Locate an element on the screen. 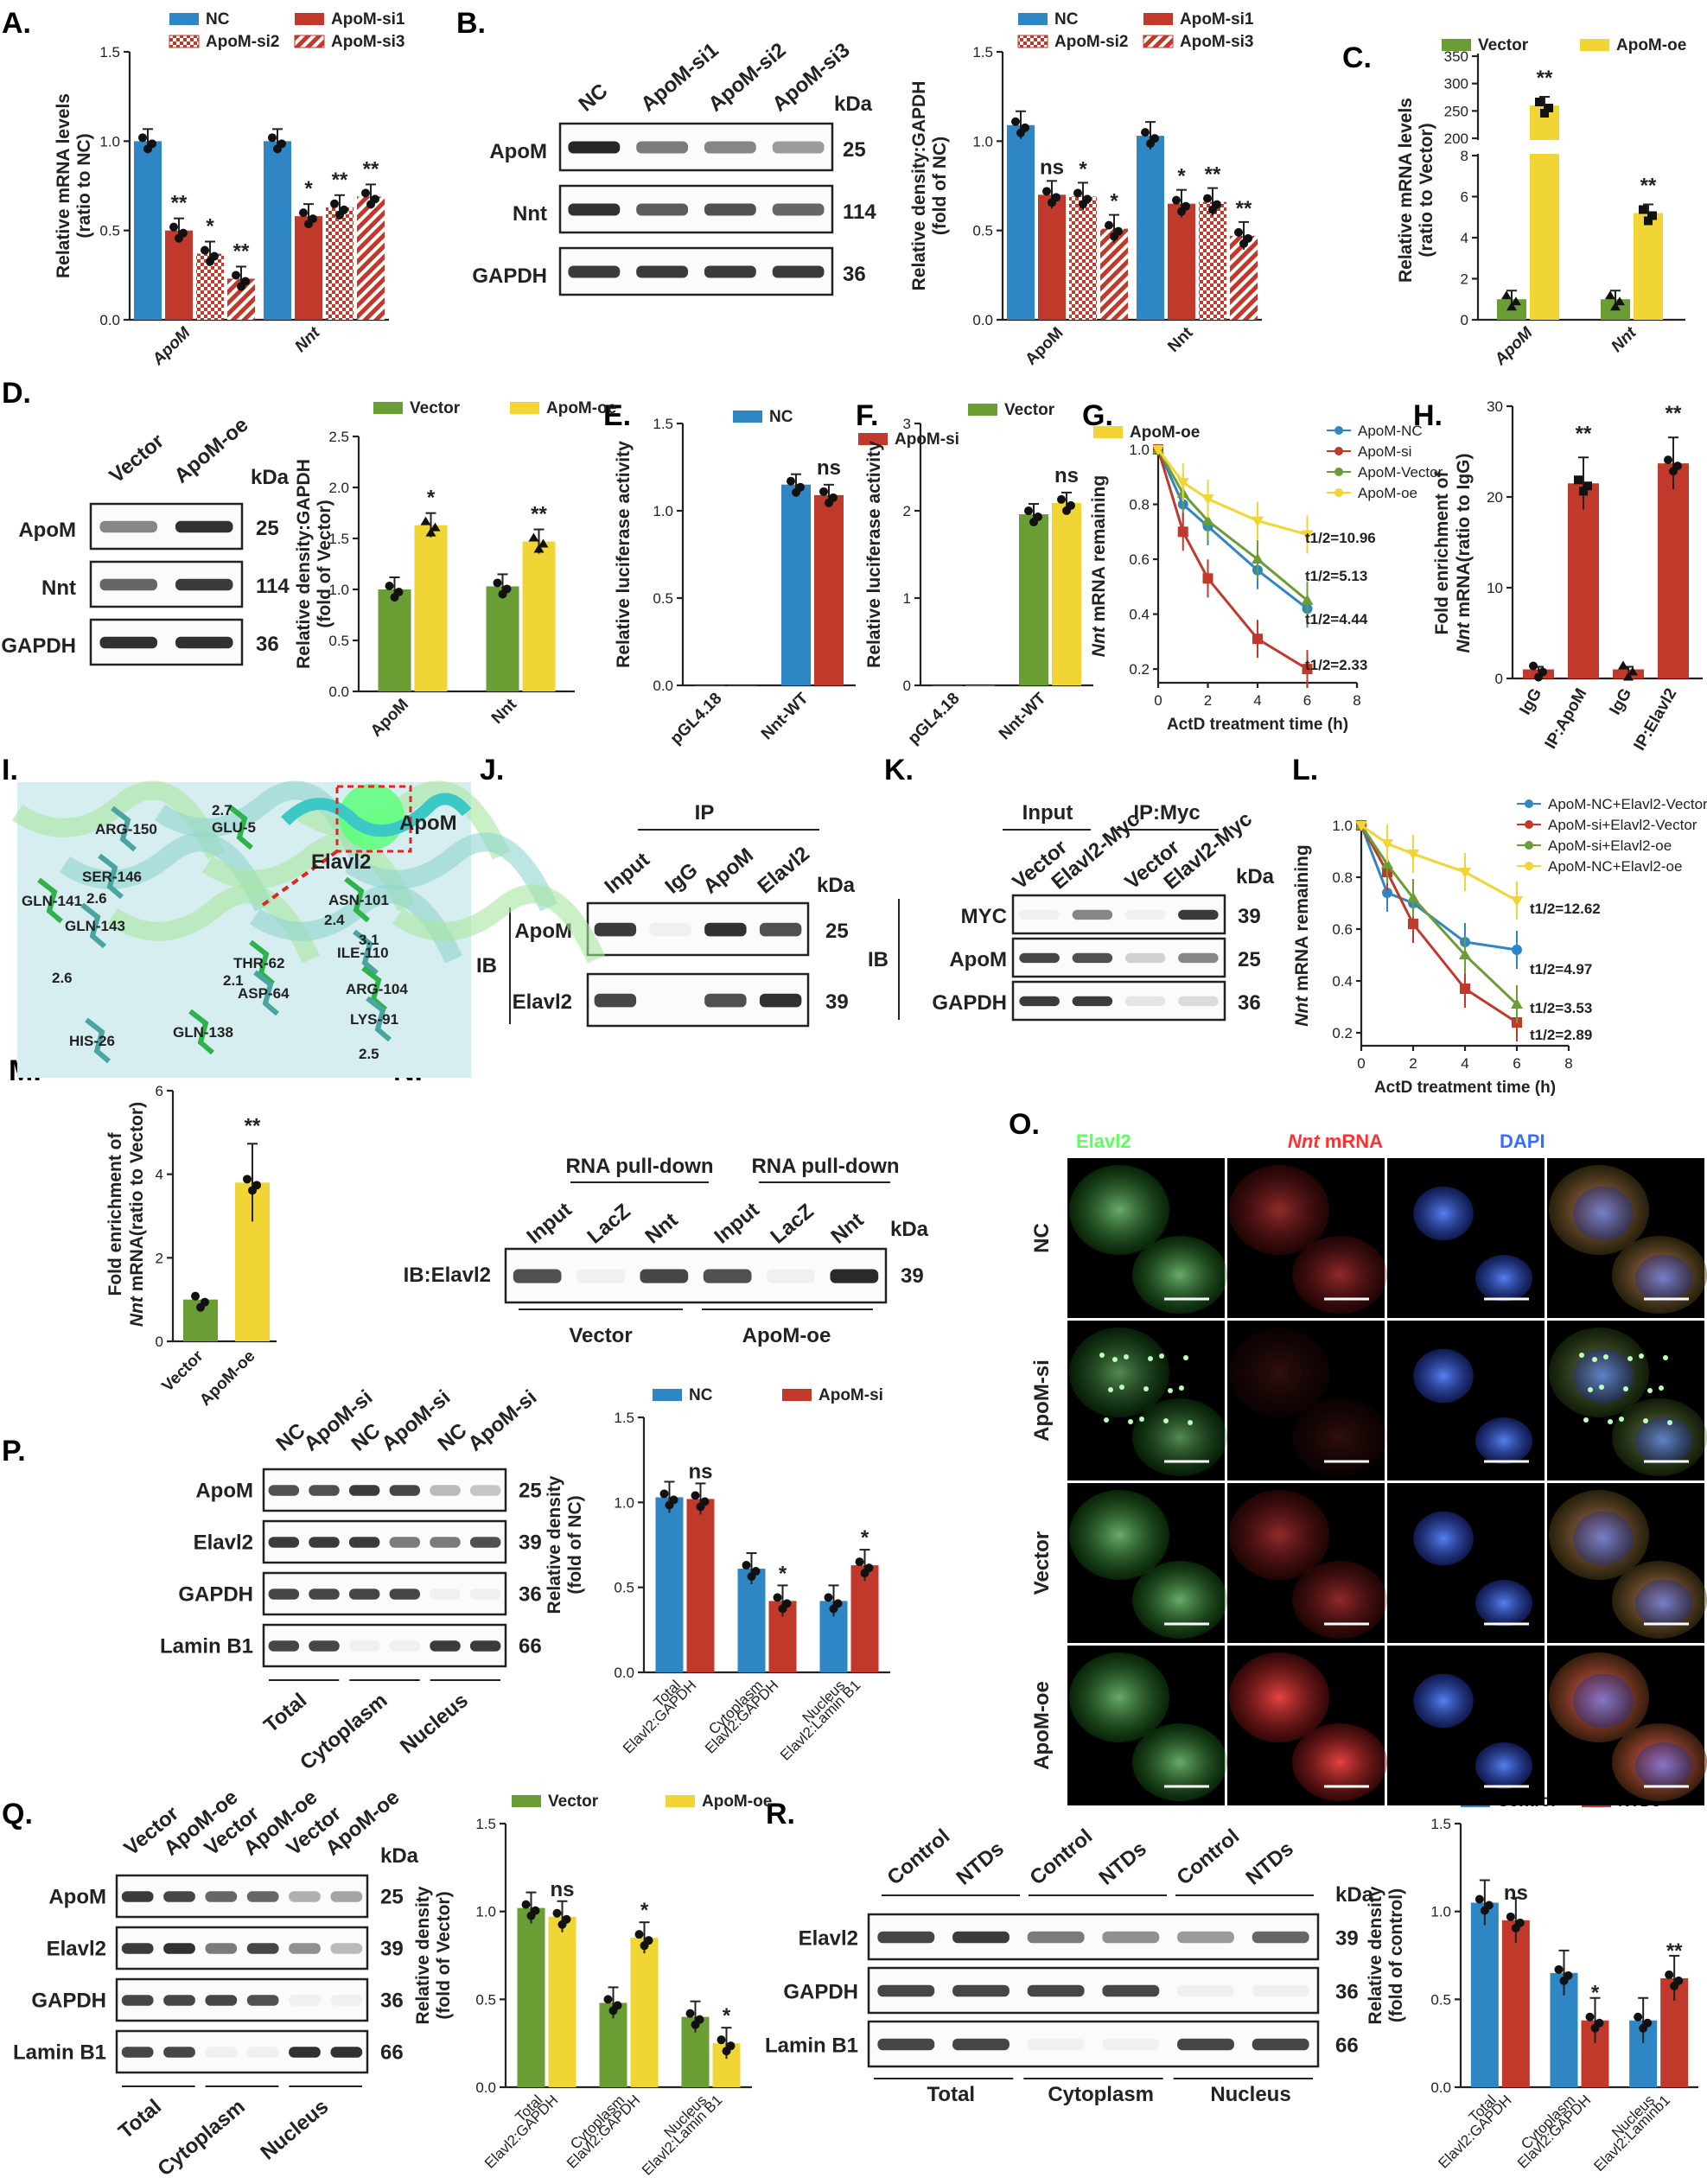  panel-q-legend-label: Vector is located at coordinates (573, 1801).